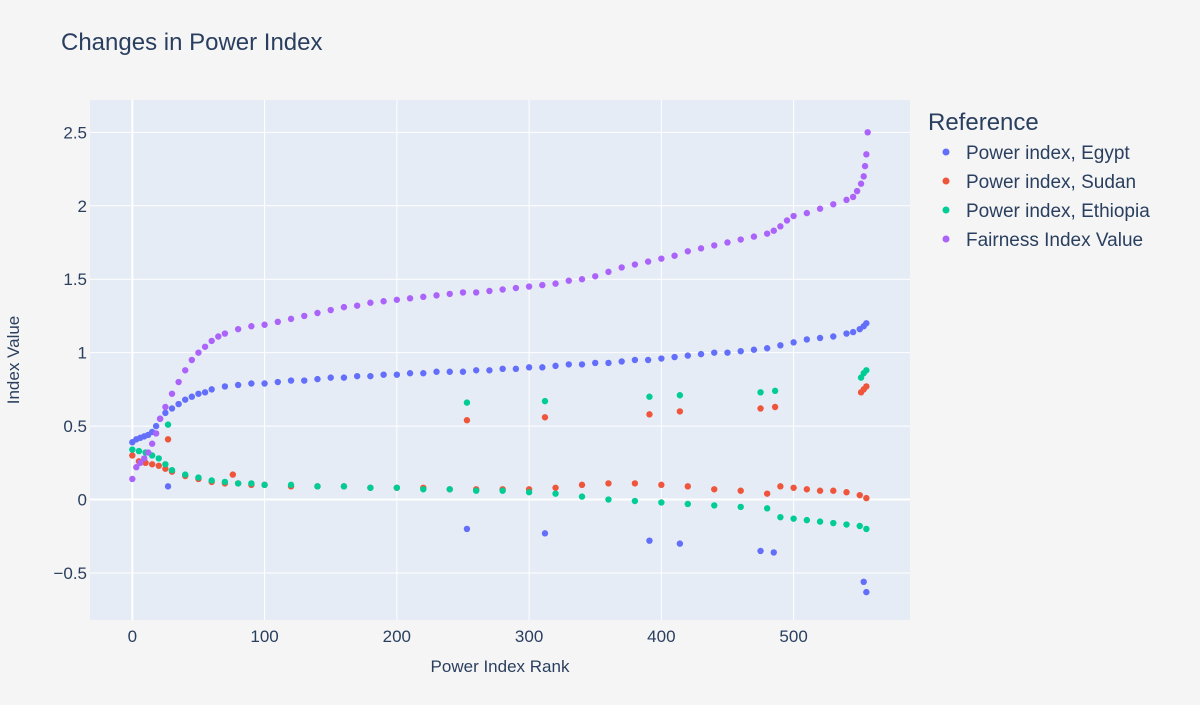 The width and height of the screenshot is (1200, 705). Describe the element at coordinates (1054, 240) in the screenshot. I see `legend-label: Fairness Index Value` at that location.